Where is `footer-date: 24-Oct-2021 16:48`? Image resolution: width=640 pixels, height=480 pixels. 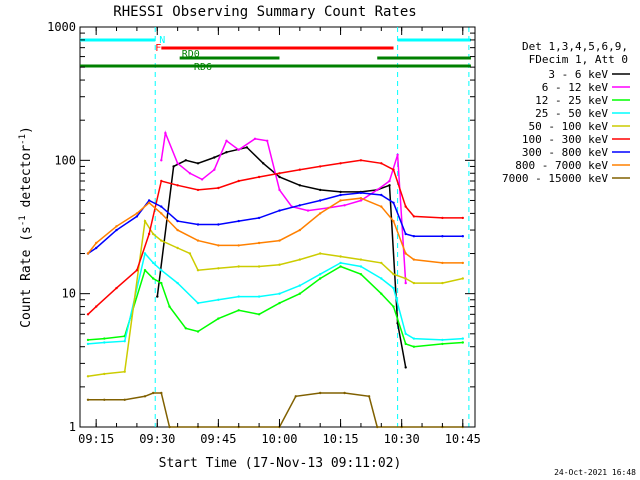
footer-date: 24-Oct-2021 16:48 is located at coordinates (595, 472).